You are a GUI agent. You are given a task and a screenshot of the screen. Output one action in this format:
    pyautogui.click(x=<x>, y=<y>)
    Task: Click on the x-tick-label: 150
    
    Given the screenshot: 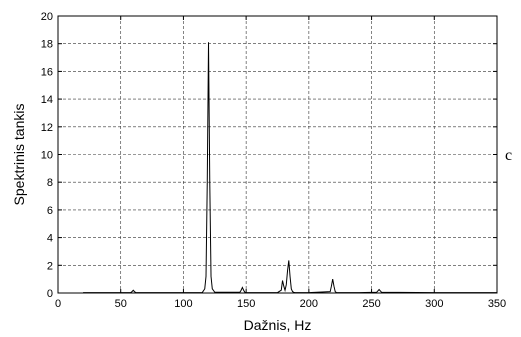 What is the action you would take?
    pyautogui.click(x=246, y=304)
    